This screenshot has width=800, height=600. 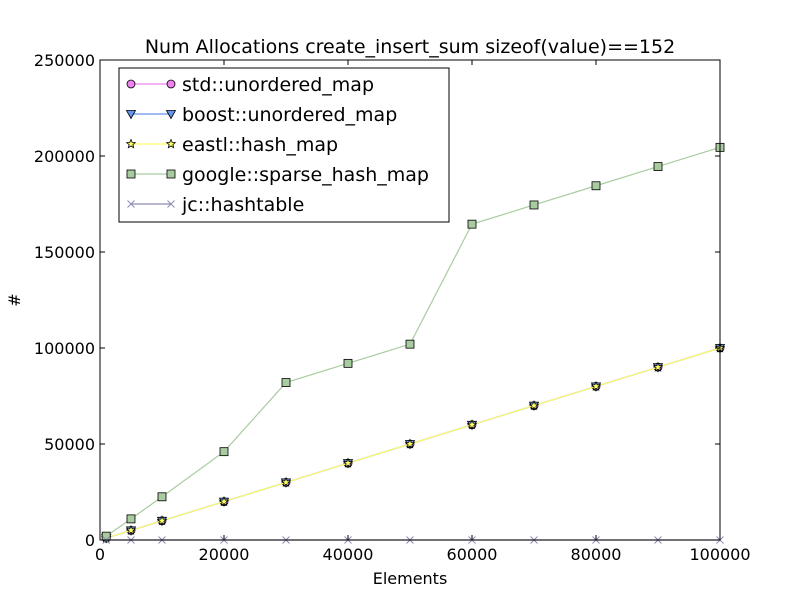 I want to click on legend-label: eastl::hash_map, so click(x=260, y=145).